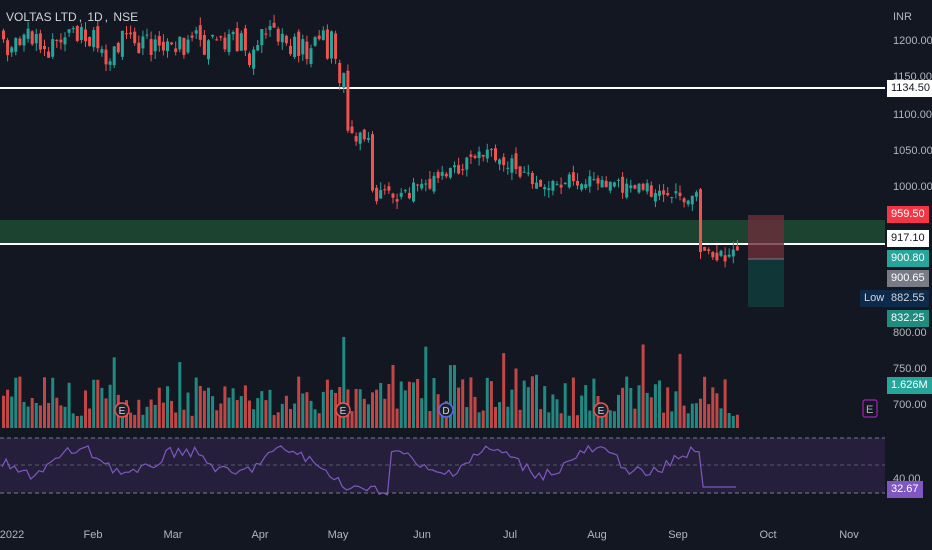 The height and width of the screenshot is (550, 932). I want to click on price-tick-label: 1050.00, so click(912, 151).